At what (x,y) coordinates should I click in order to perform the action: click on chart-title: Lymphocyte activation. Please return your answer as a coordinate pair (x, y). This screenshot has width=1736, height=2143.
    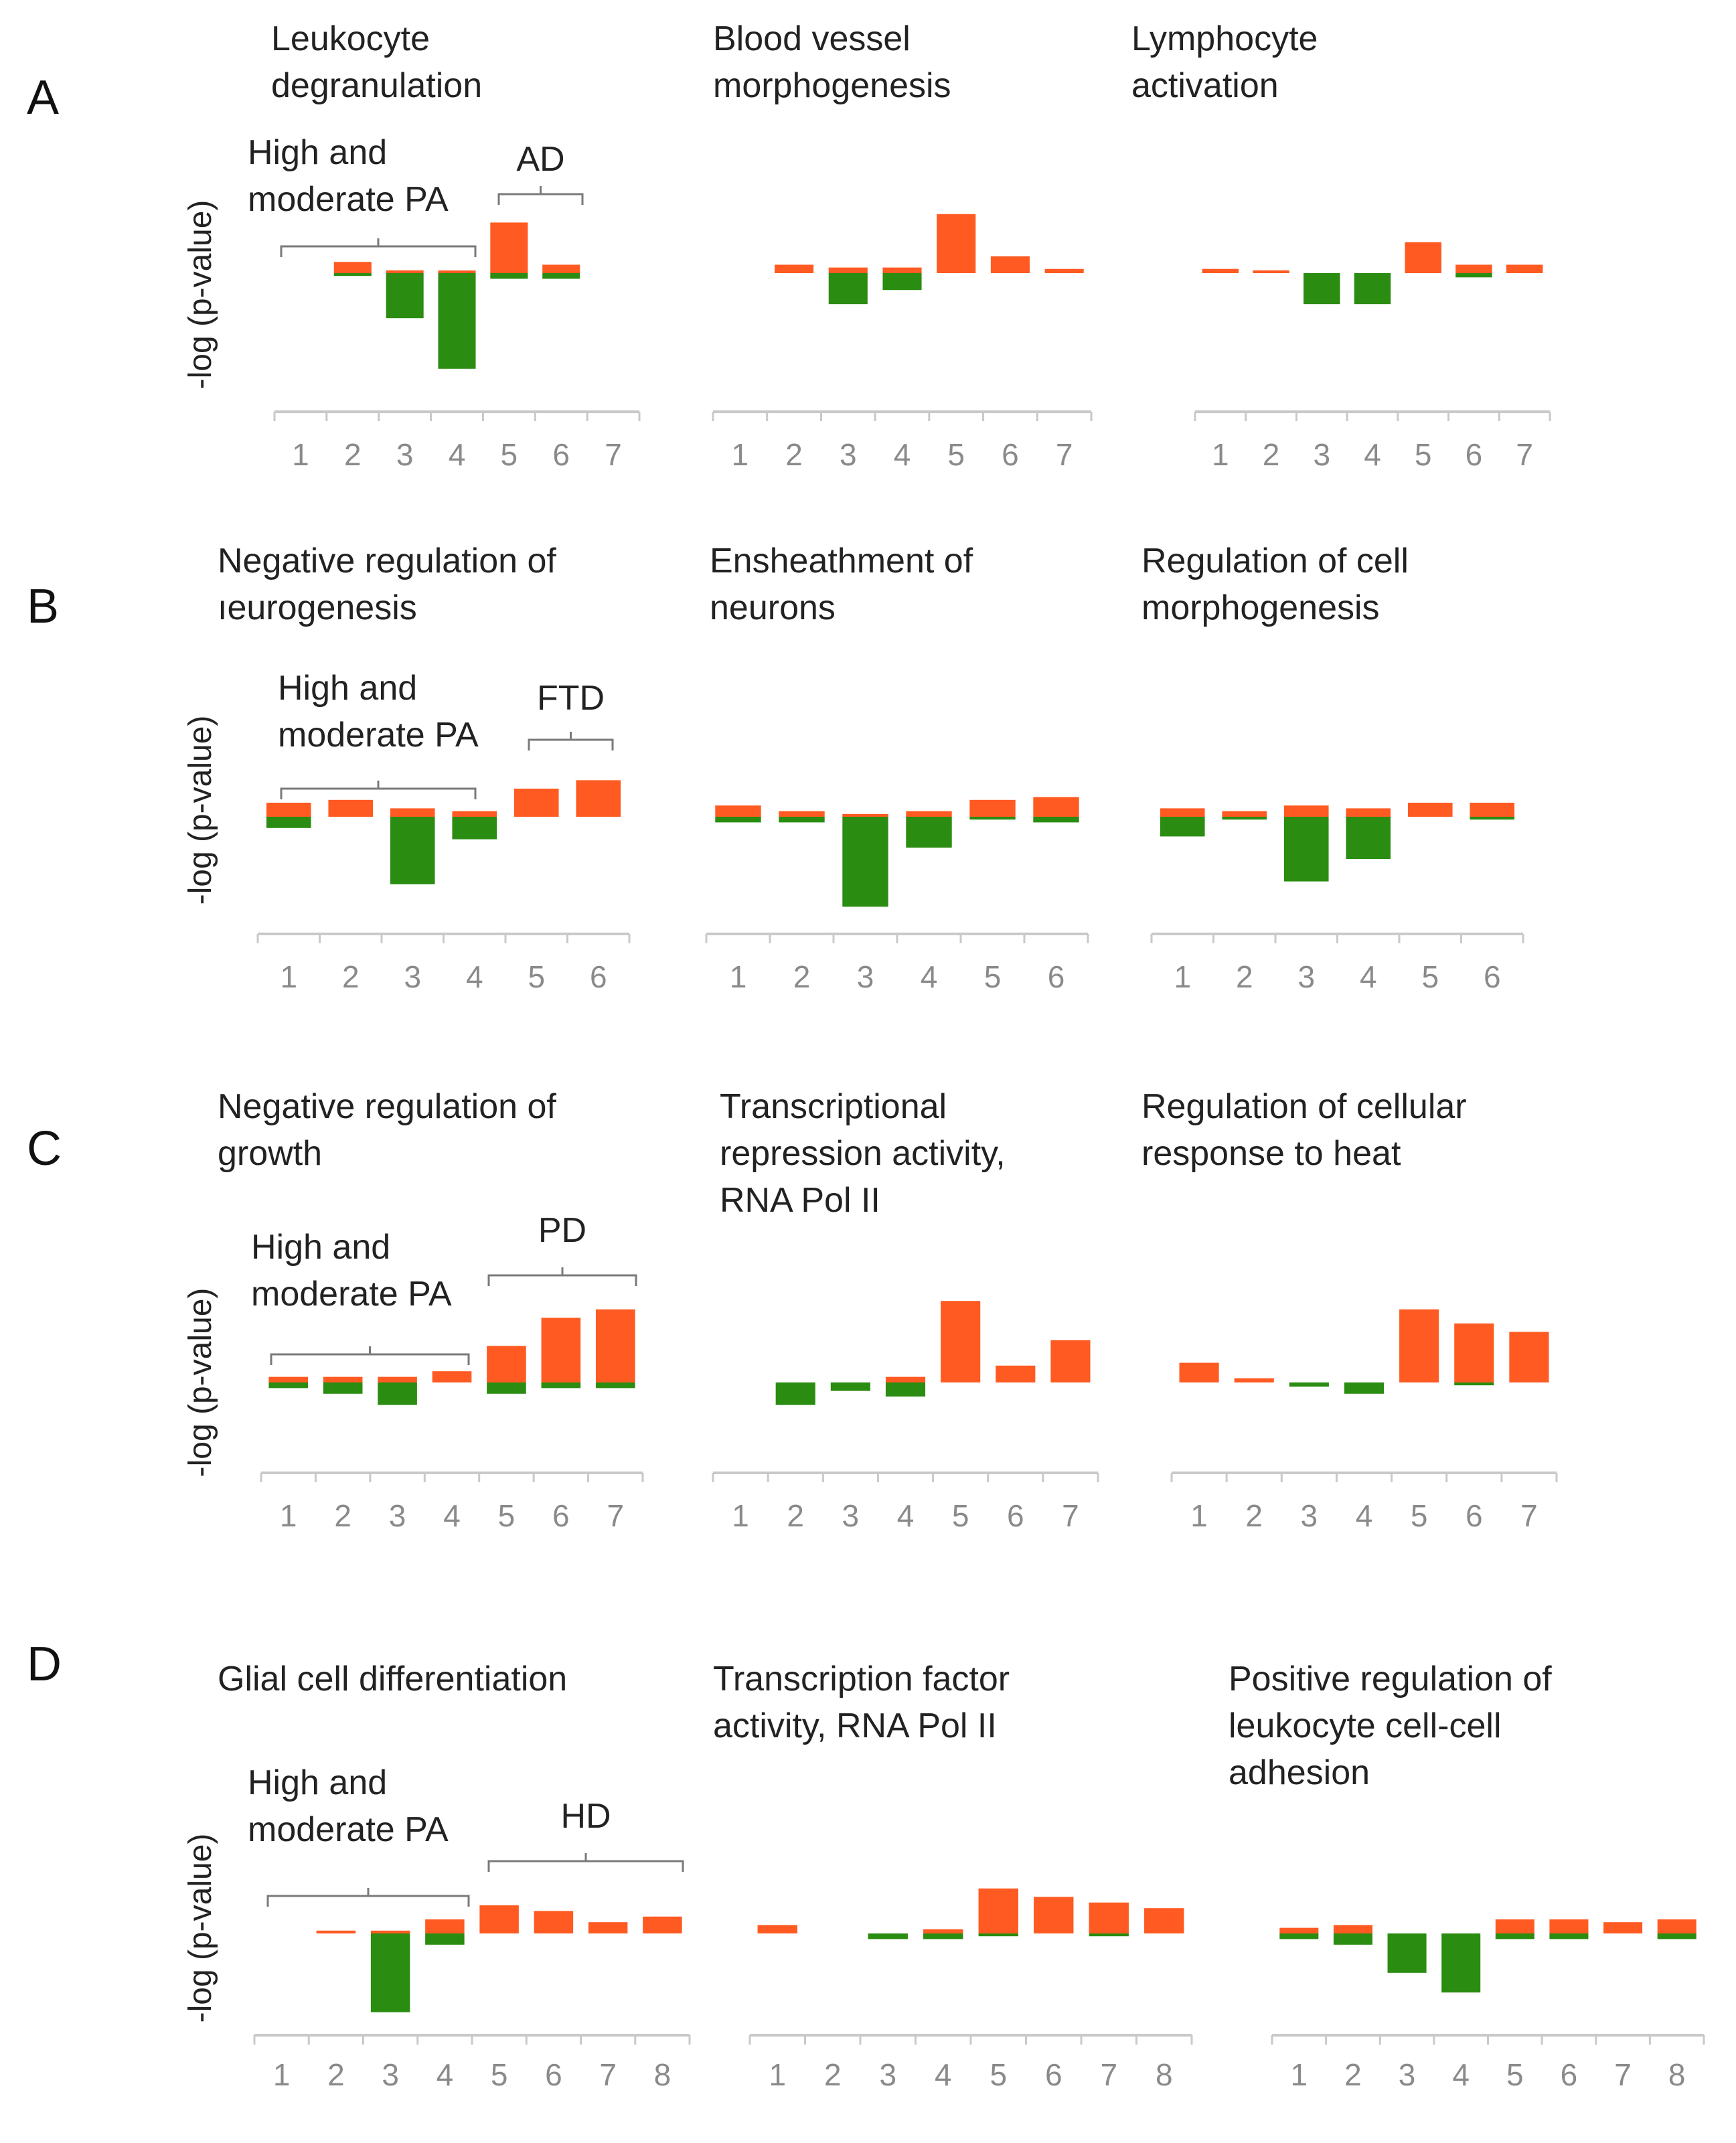
    Looking at the image, I should click on (1224, 62).